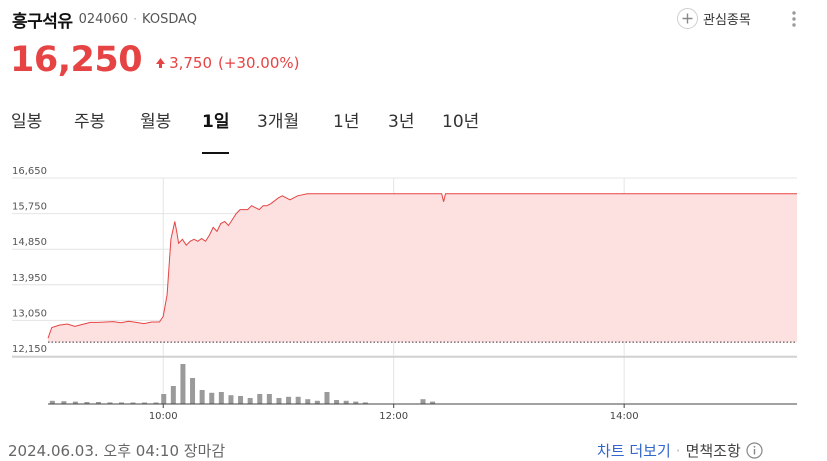 This screenshot has width=827, height=461. Describe the element at coordinates (27, 122) in the screenshot. I see `tab-daily: 일봉` at that location.